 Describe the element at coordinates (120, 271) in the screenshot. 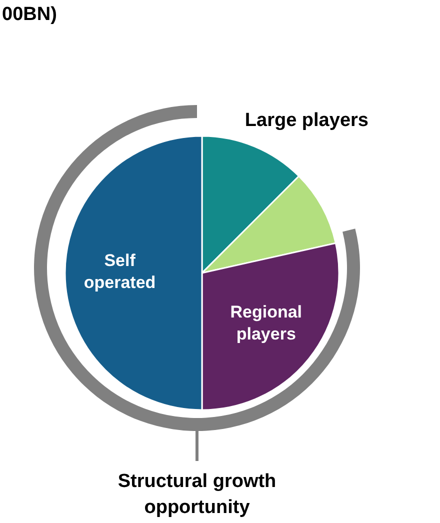

I see `slice-label: Self operated` at that location.